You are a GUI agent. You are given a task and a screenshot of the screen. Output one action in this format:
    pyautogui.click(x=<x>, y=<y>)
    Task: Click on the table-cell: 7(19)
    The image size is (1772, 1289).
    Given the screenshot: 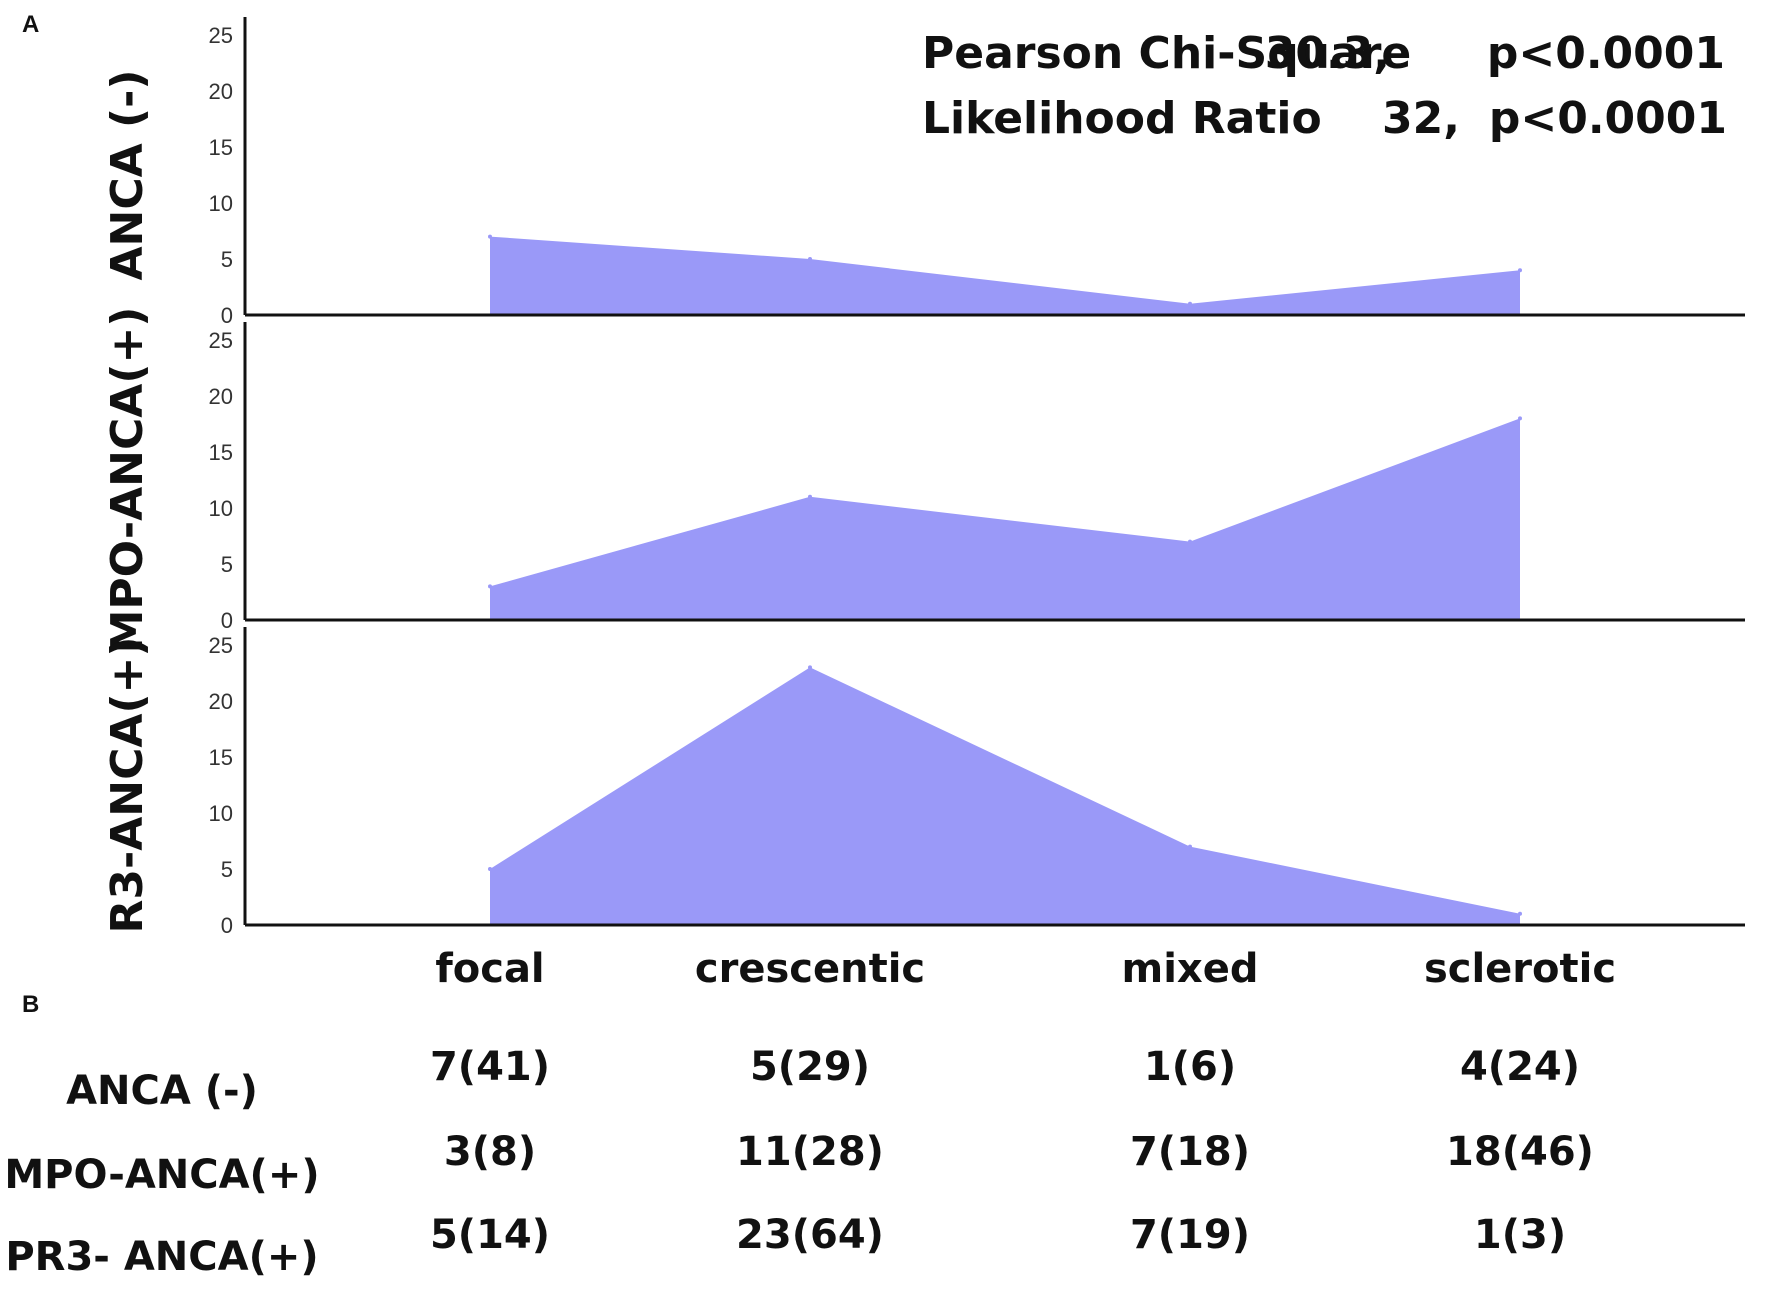 What is the action you would take?
    pyautogui.click(x=1190, y=1235)
    